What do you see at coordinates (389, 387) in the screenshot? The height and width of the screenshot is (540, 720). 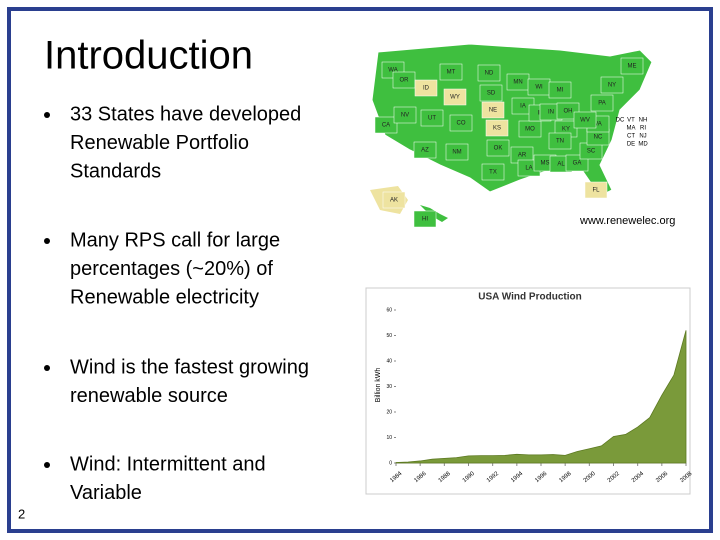 I see `y-tick-label: 30` at bounding box center [389, 387].